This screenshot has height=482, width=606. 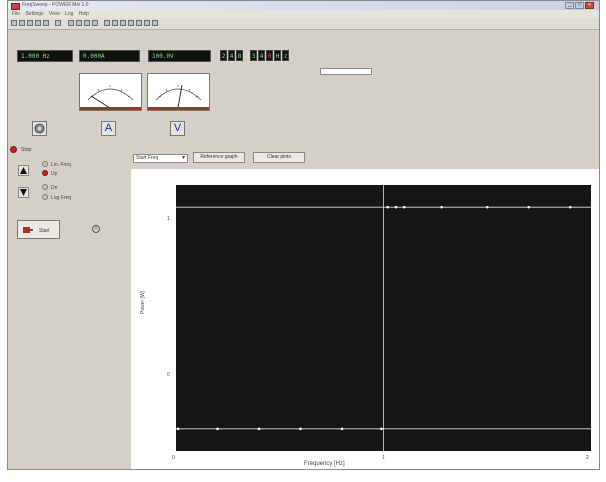 I want to click on radio-dn-label: Dn, so click(x=54, y=188).